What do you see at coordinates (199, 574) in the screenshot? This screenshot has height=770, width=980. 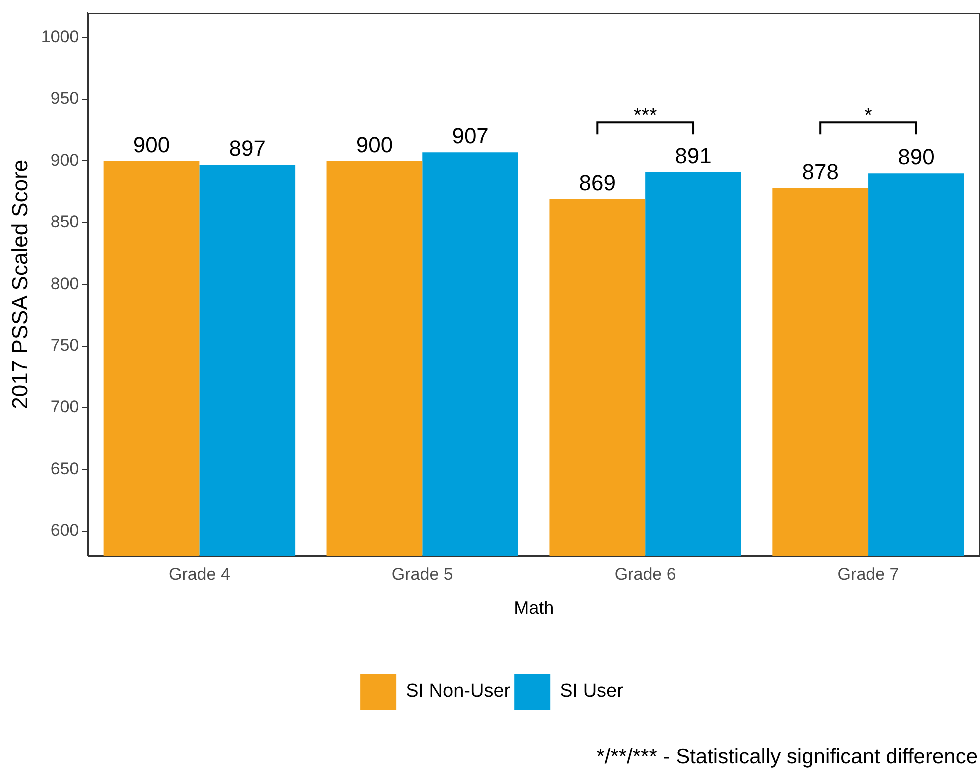 I see `x-tick-label: Grade 4` at bounding box center [199, 574].